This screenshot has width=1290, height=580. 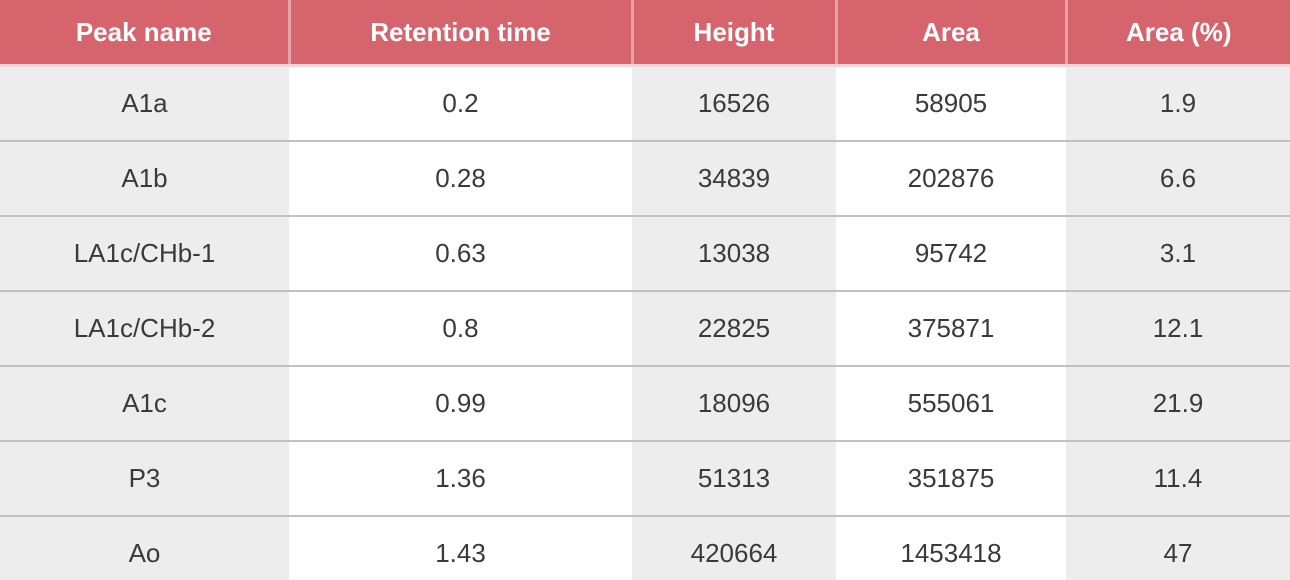 What do you see at coordinates (1178, 103) in the screenshot?
I see `cell-area-percent: 1.9` at bounding box center [1178, 103].